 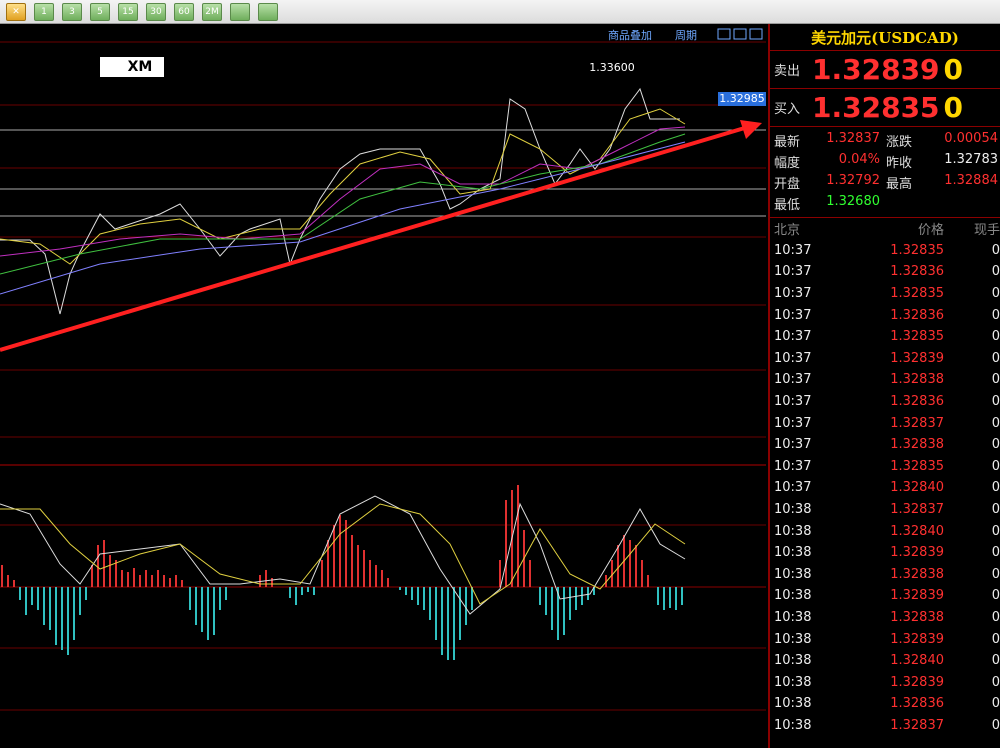 What do you see at coordinates (787, 142) in the screenshot?
I see `stat-label: 最新` at bounding box center [787, 142].